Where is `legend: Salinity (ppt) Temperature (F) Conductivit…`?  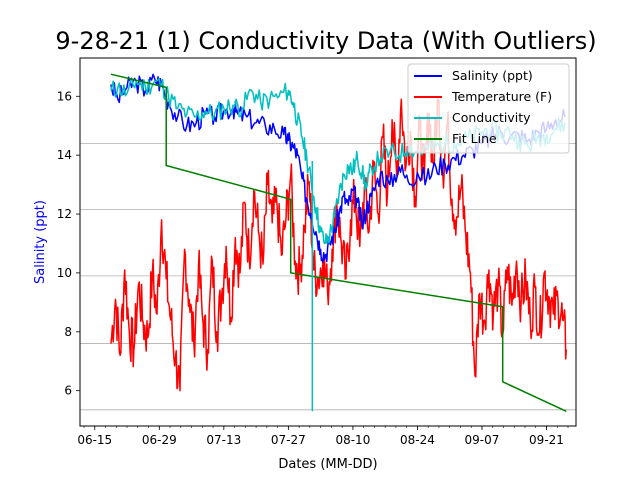
legend: Salinity (ppt) Temperature (F) Conductivit… is located at coordinates (488, 108).